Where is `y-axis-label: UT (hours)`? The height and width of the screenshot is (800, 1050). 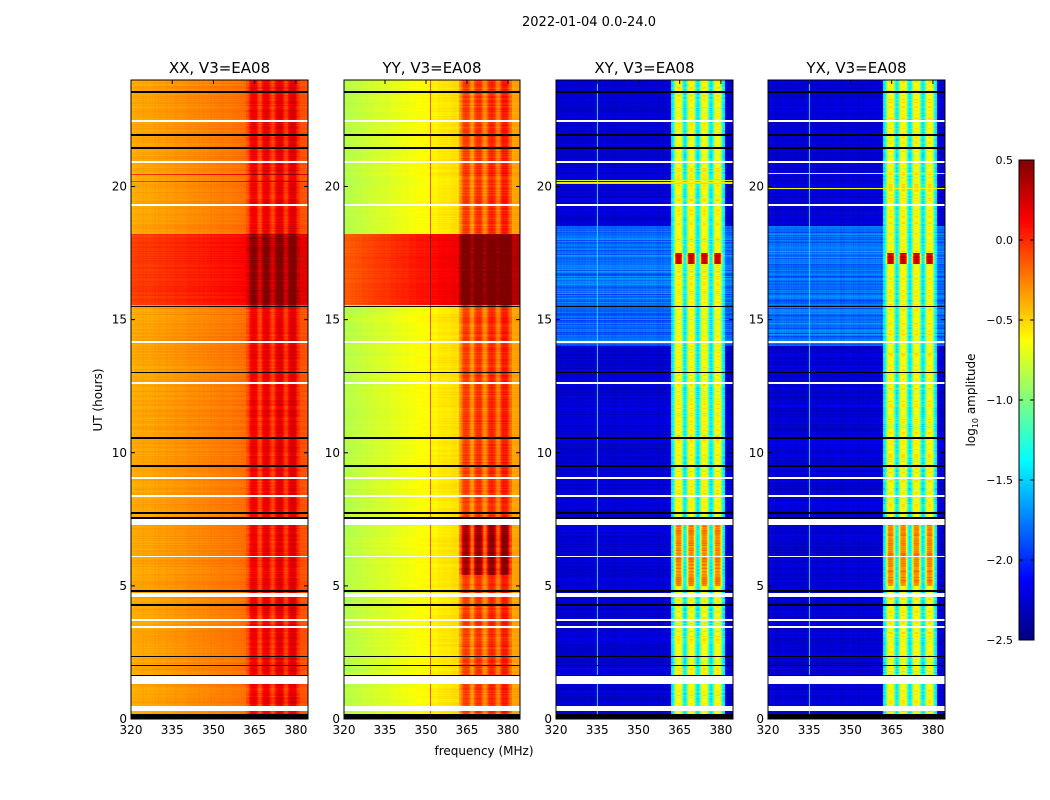
y-axis-label: UT (hours) is located at coordinates (98, 399).